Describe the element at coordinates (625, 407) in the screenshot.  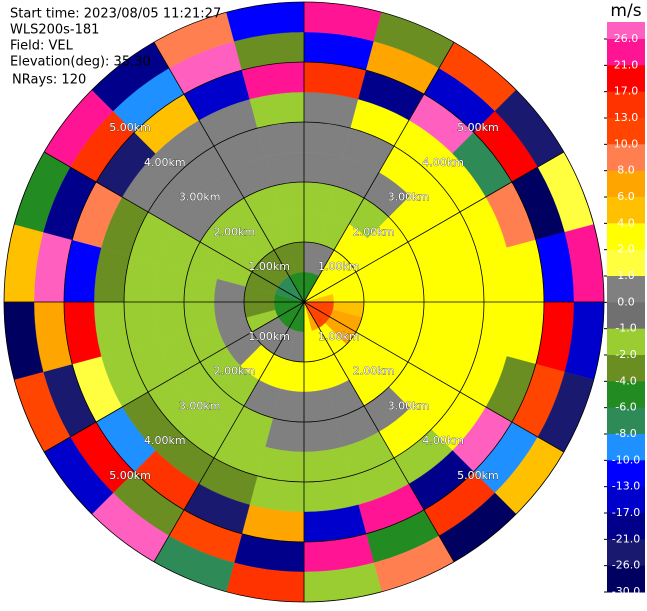
I see `colorbar-tick-label: -6.0` at that location.